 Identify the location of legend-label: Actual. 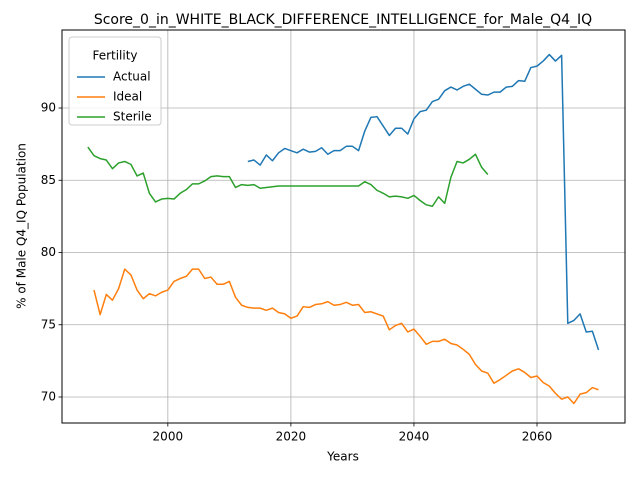
(132, 77).